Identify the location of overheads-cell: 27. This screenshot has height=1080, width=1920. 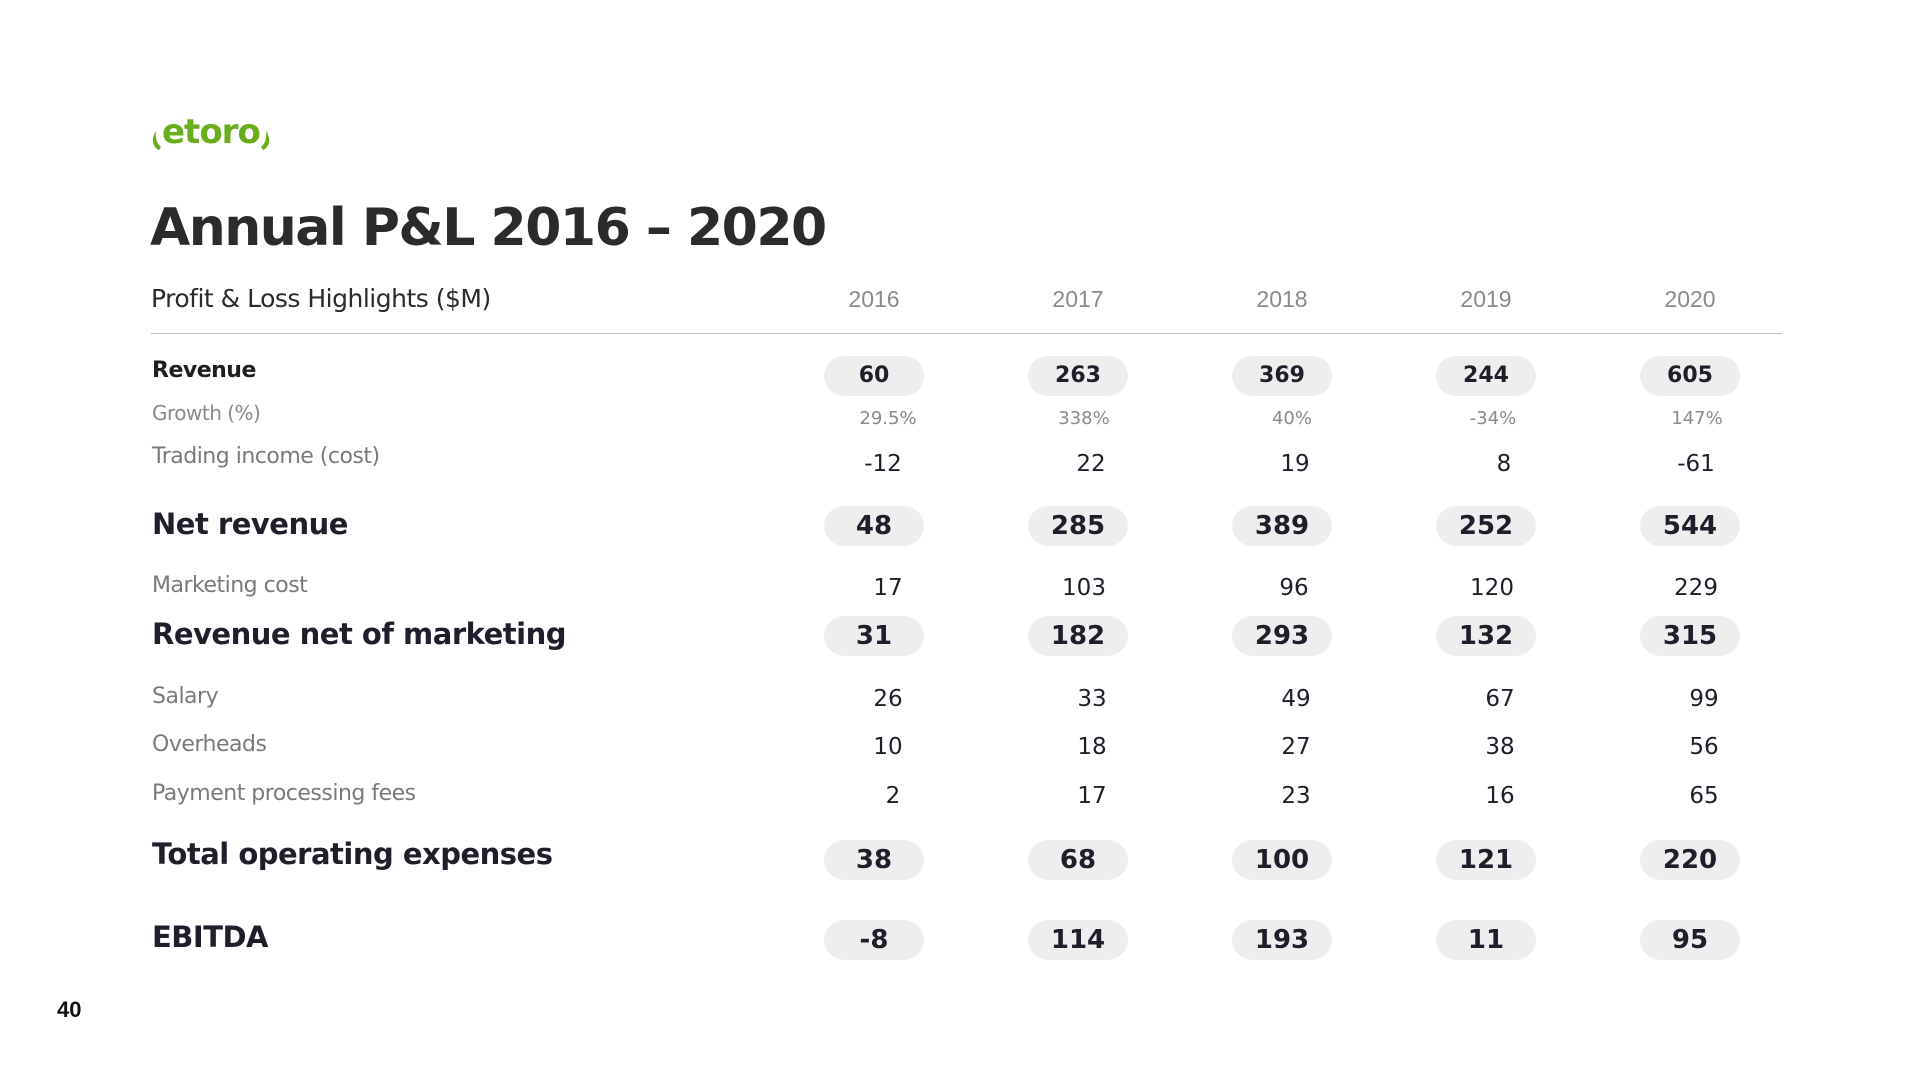
(1296, 747).